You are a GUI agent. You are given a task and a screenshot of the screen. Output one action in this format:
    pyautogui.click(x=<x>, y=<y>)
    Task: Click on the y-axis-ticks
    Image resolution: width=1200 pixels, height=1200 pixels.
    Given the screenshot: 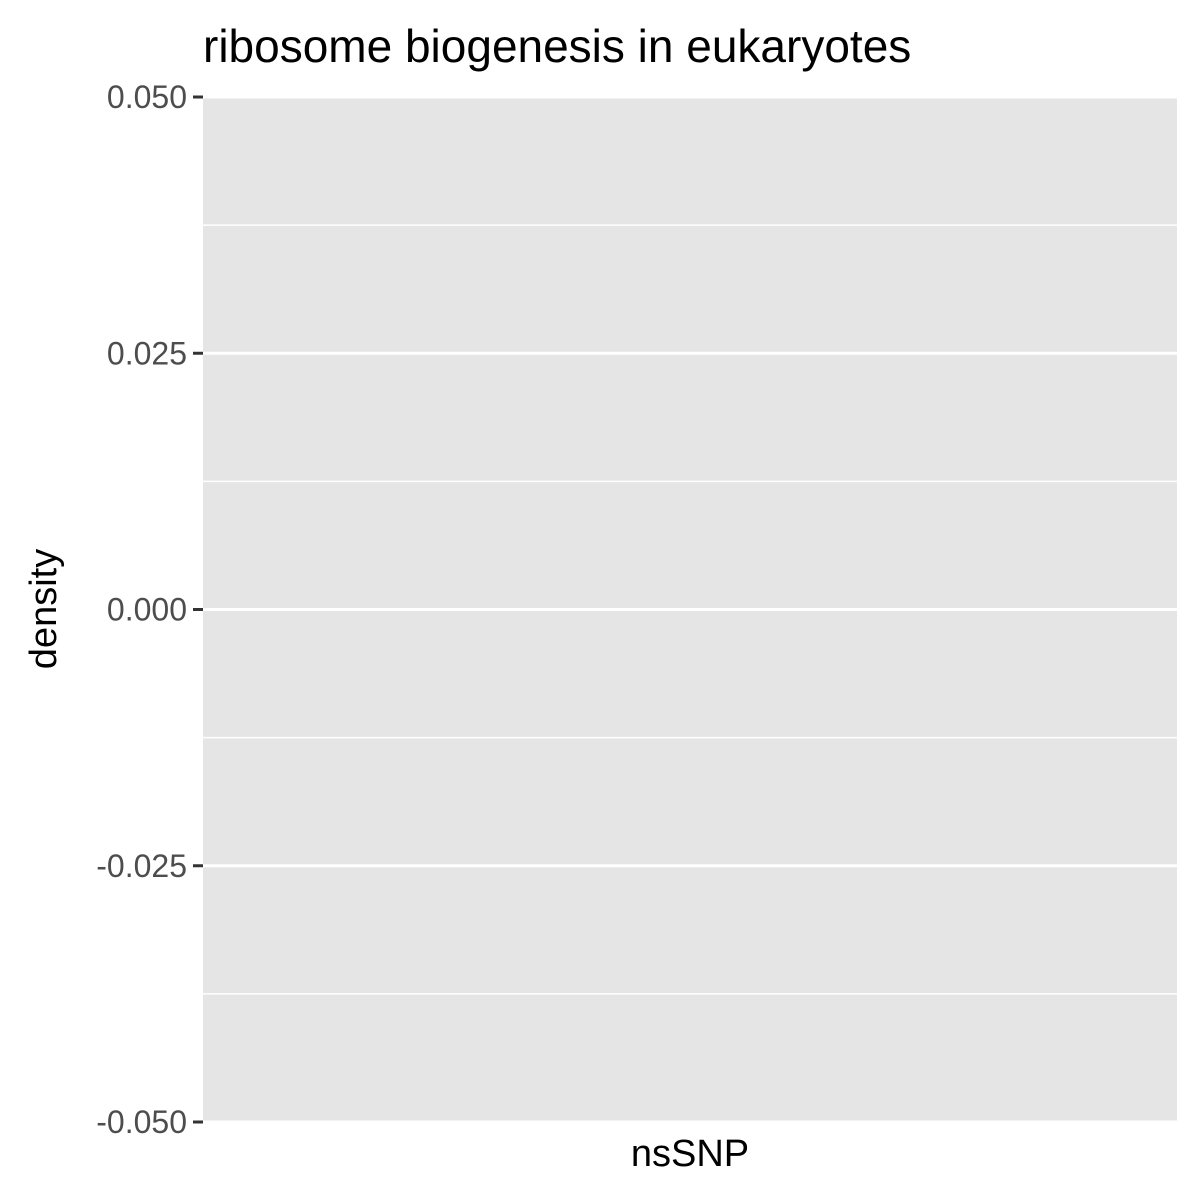 What is the action you would take?
    pyautogui.click(x=198, y=609)
    